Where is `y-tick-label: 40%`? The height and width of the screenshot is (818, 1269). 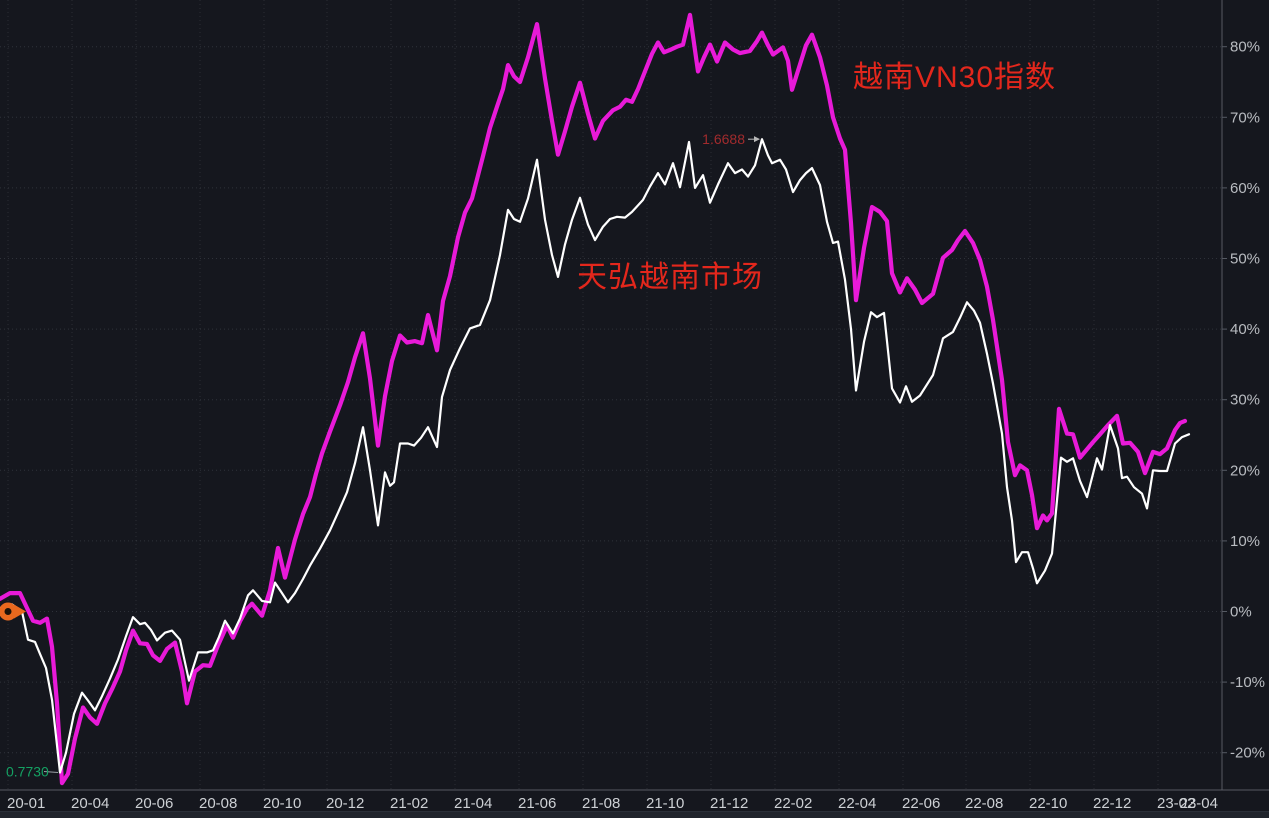
y-tick-label: 40% is located at coordinates (1245, 329).